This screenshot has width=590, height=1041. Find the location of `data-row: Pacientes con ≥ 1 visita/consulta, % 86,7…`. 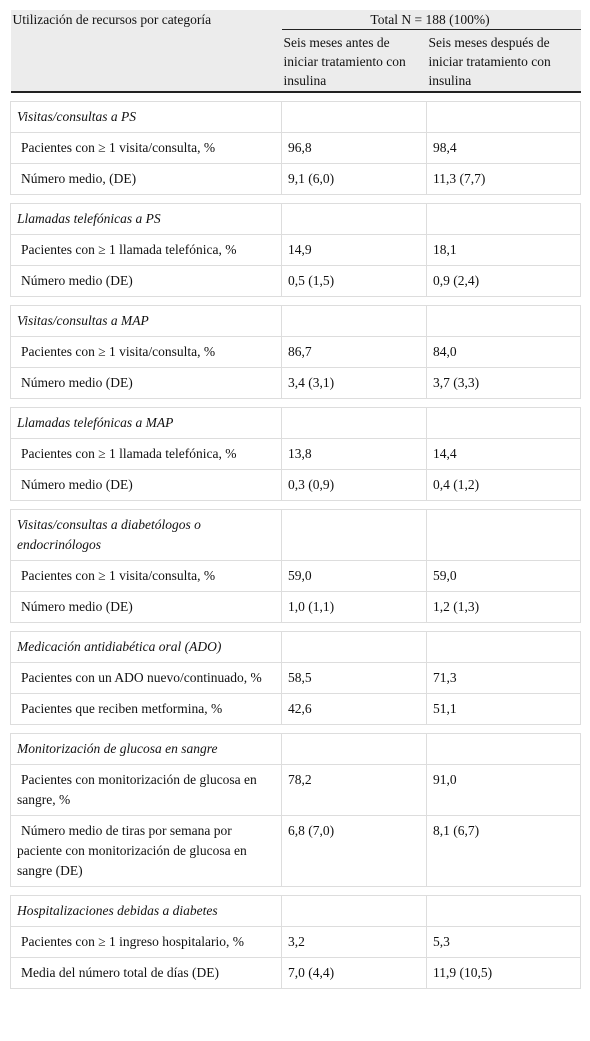

data-row: Pacientes con ≥ 1 visita/consulta, % 86,7… is located at coordinates (295, 352).